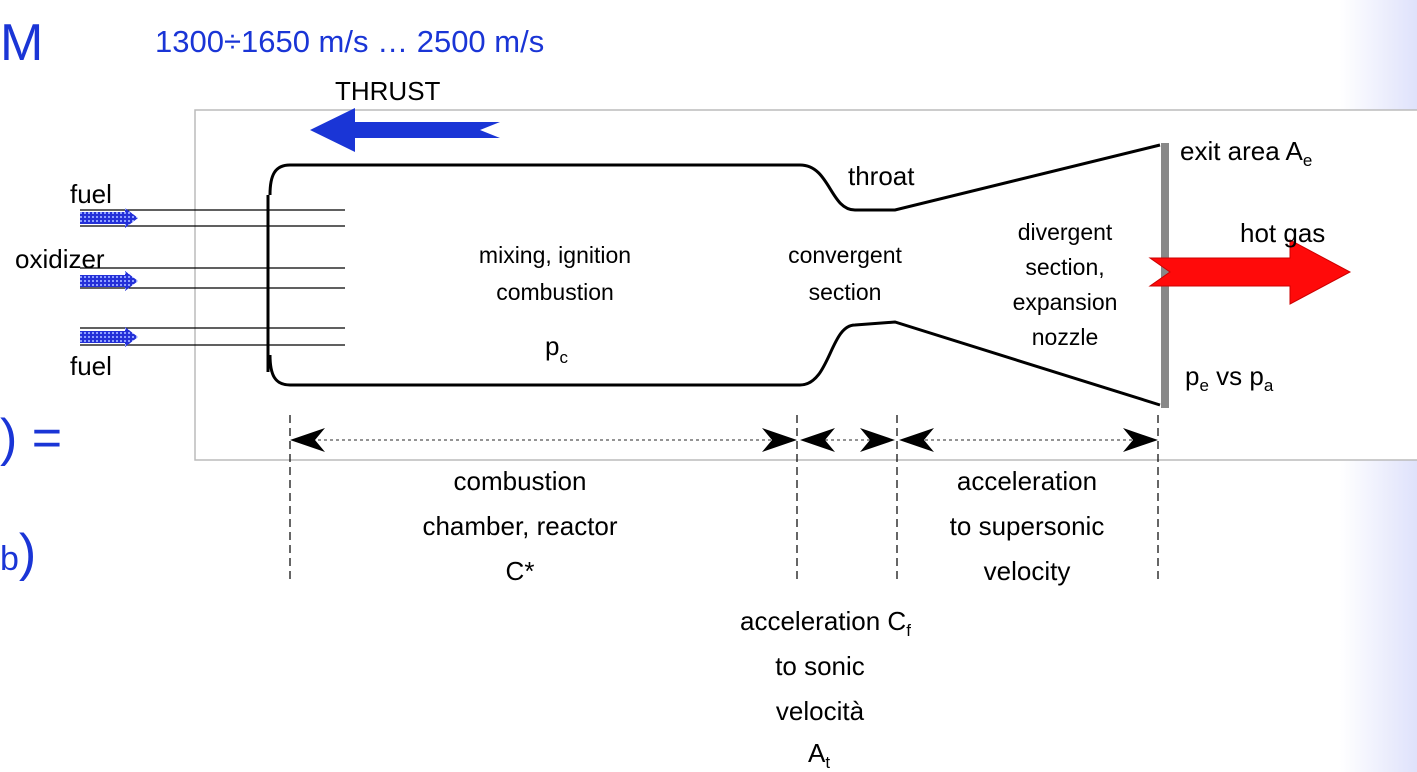  What do you see at coordinates (388, 91) in the screenshot?
I see `thrust-label: THRUST` at bounding box center [388, 91].